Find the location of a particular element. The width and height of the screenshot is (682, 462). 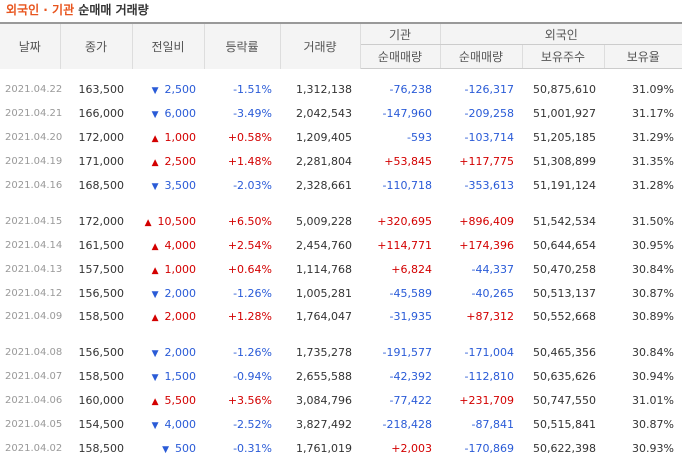

ratio-cell: 31.09% is located at coordinates (653, 90).